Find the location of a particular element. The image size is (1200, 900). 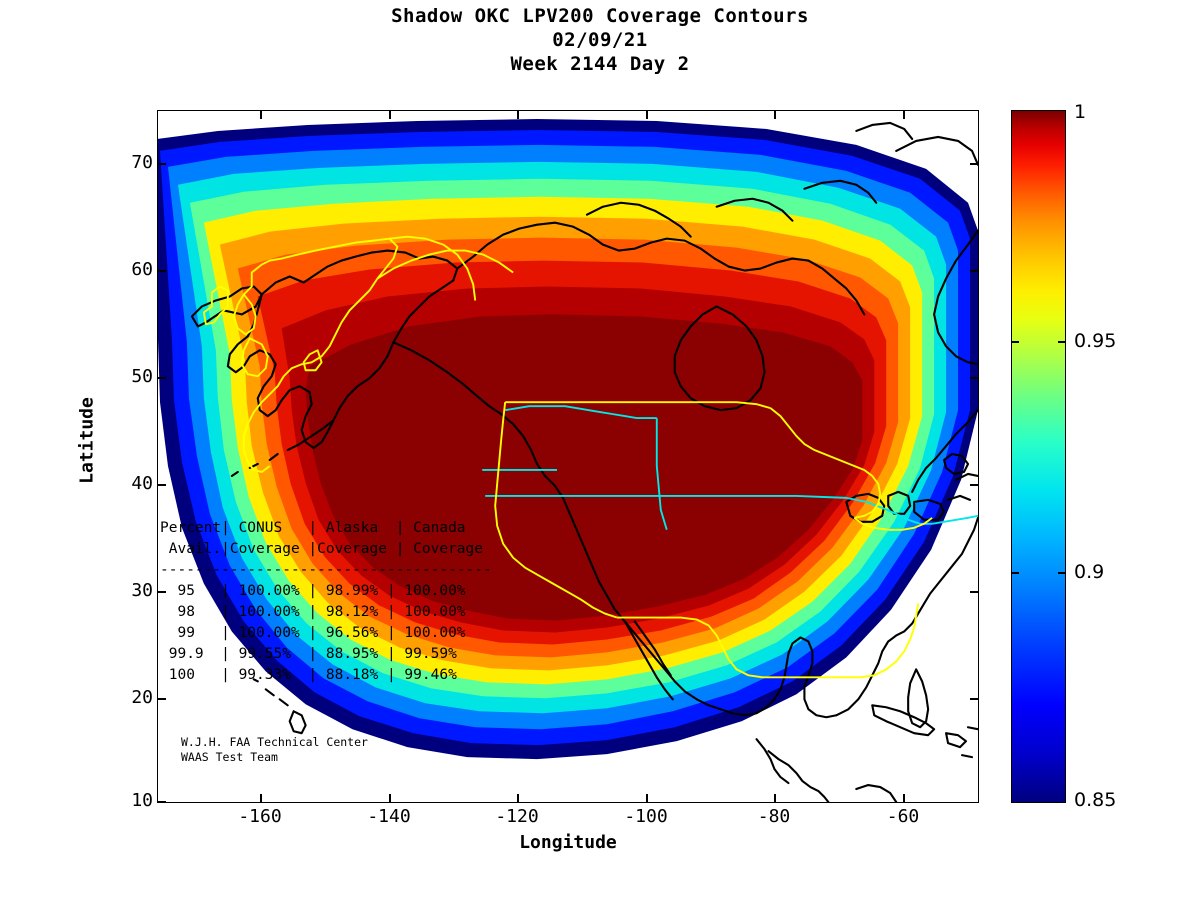

y-axis-label: Latitude is located at coordinates (87, 440).